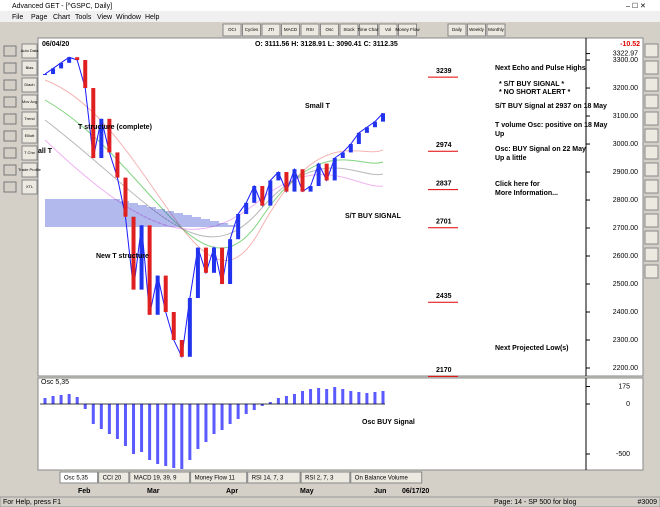  Describe the element at coordinates (540, 154) in the screenshot. I see `commentary: Osc: BUY Signal on 22 May Up a little` at that location.